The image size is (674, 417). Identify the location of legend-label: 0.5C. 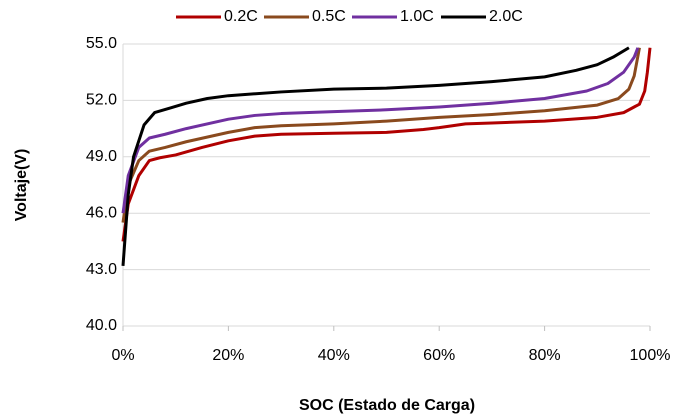
(329, 16).